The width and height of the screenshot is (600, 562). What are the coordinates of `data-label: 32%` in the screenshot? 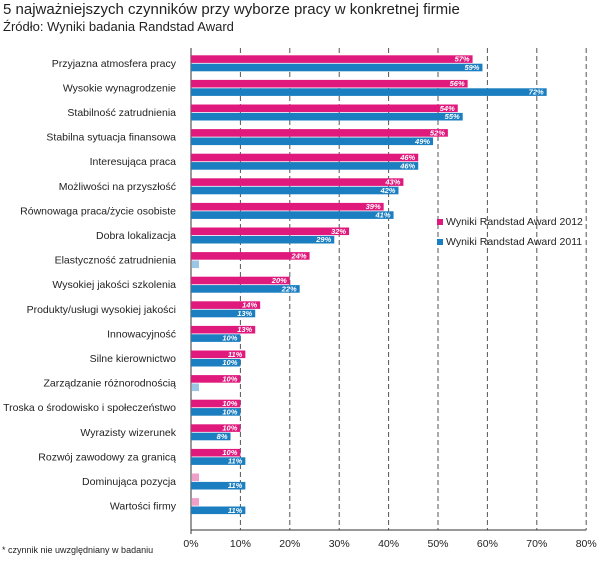 It's located at (338, 231).